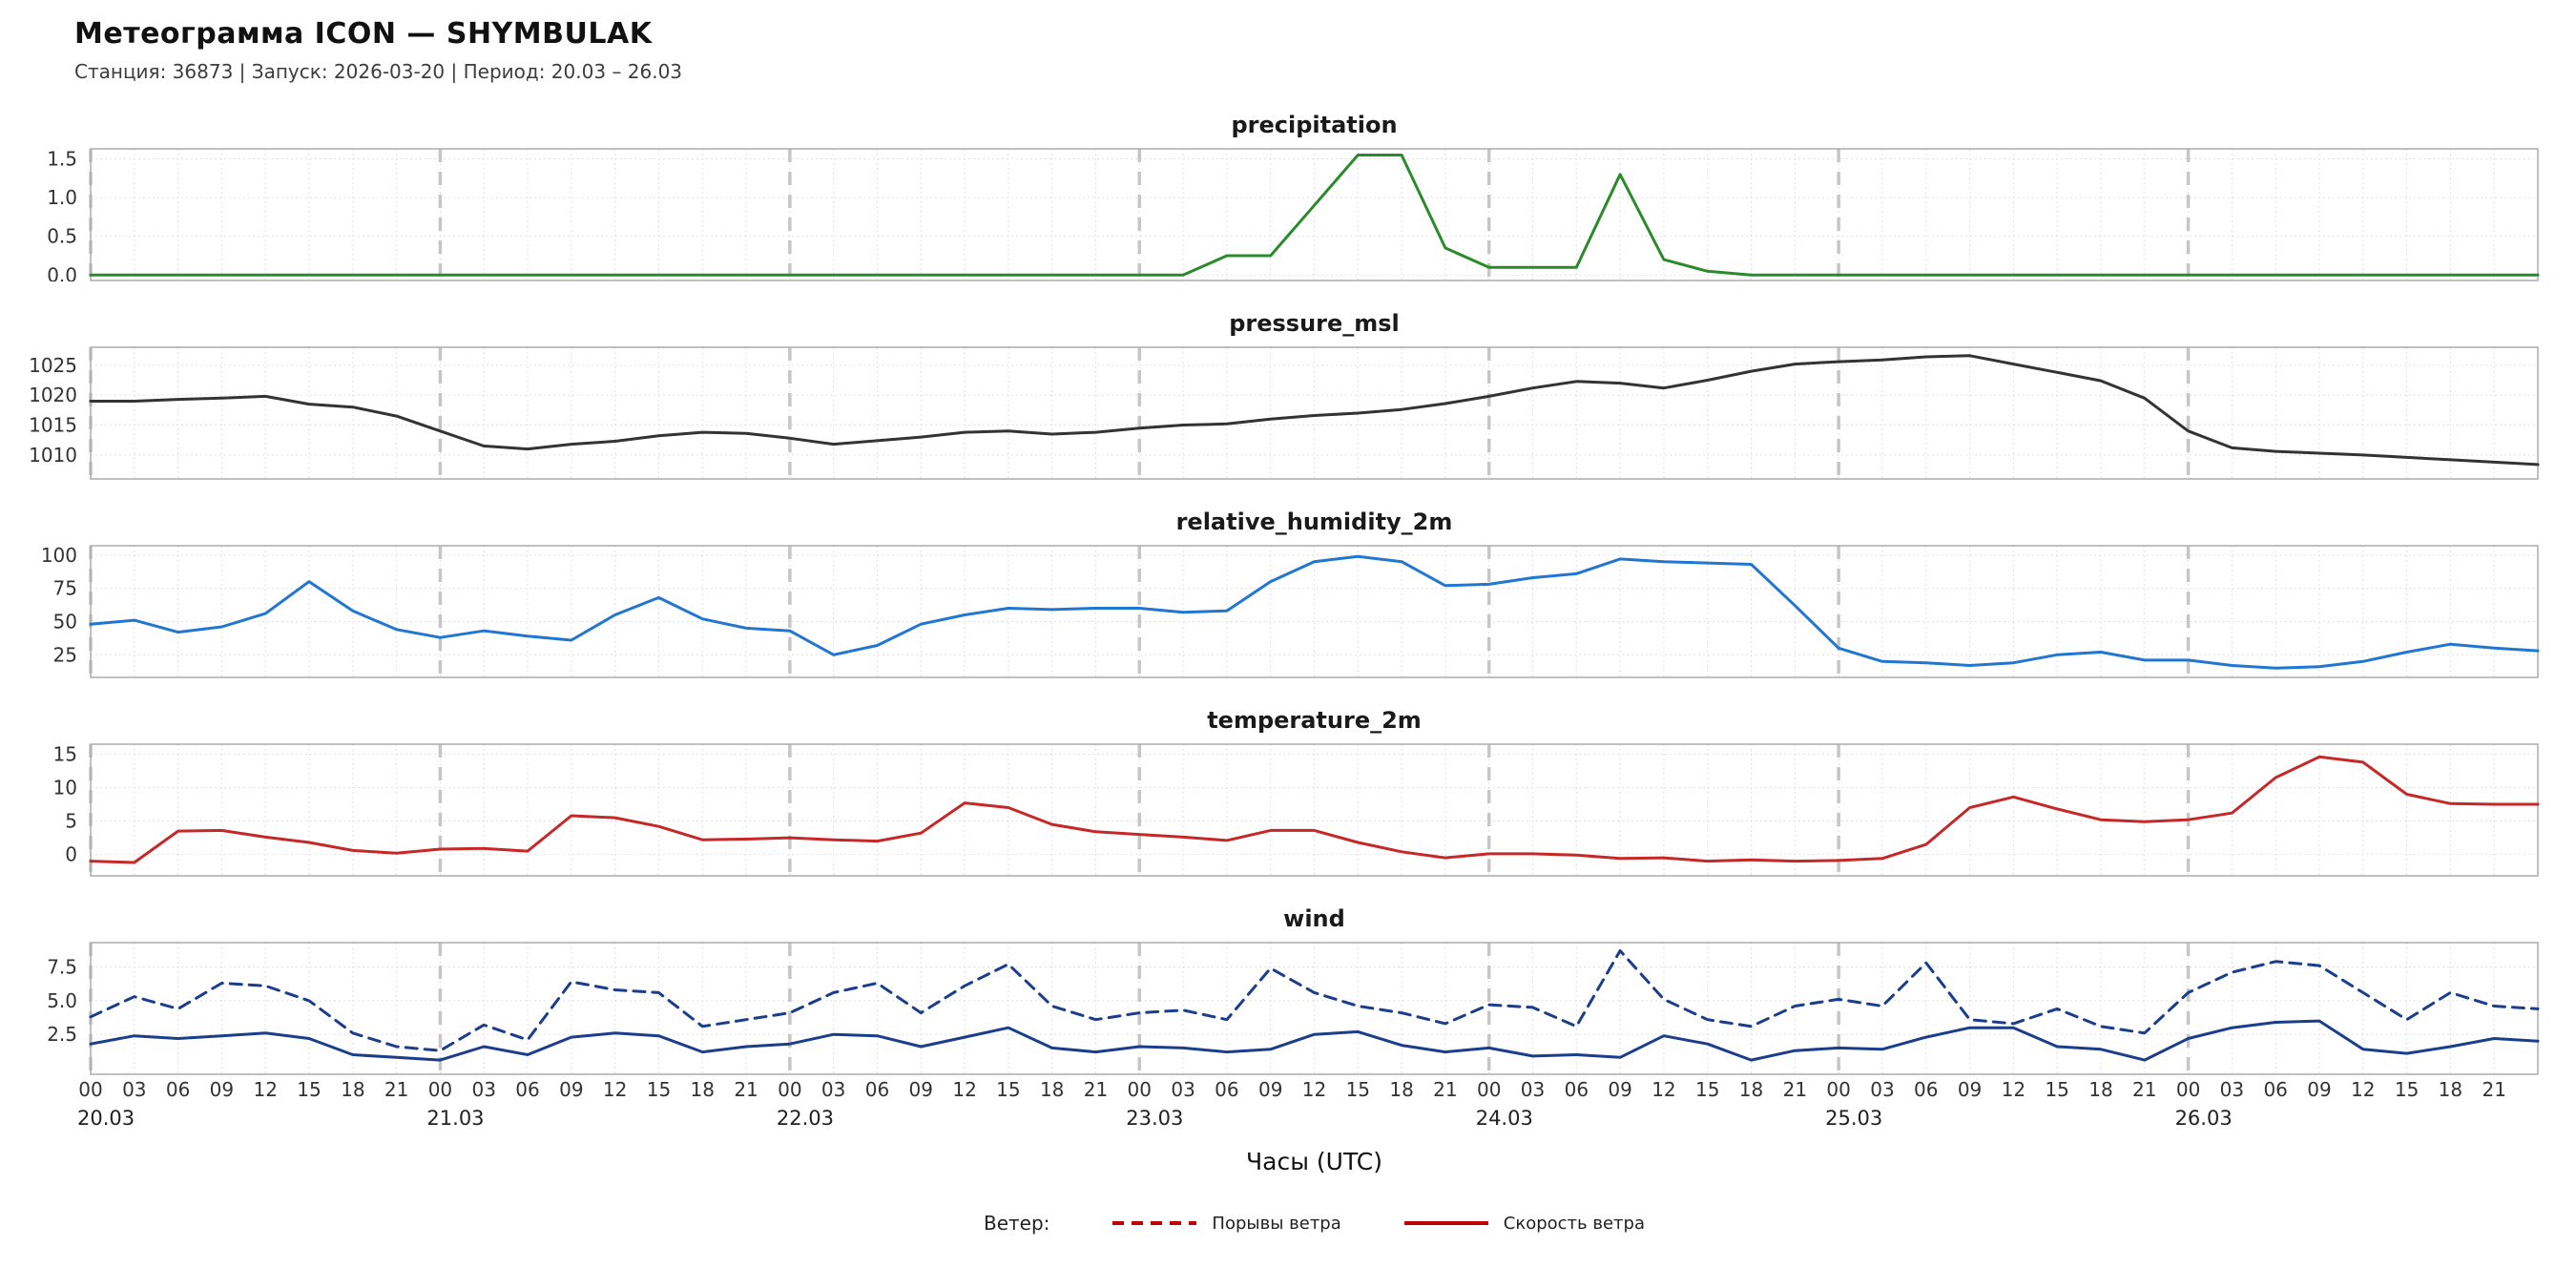  I want to click on y-tick-label: 15, so click(65, 754).